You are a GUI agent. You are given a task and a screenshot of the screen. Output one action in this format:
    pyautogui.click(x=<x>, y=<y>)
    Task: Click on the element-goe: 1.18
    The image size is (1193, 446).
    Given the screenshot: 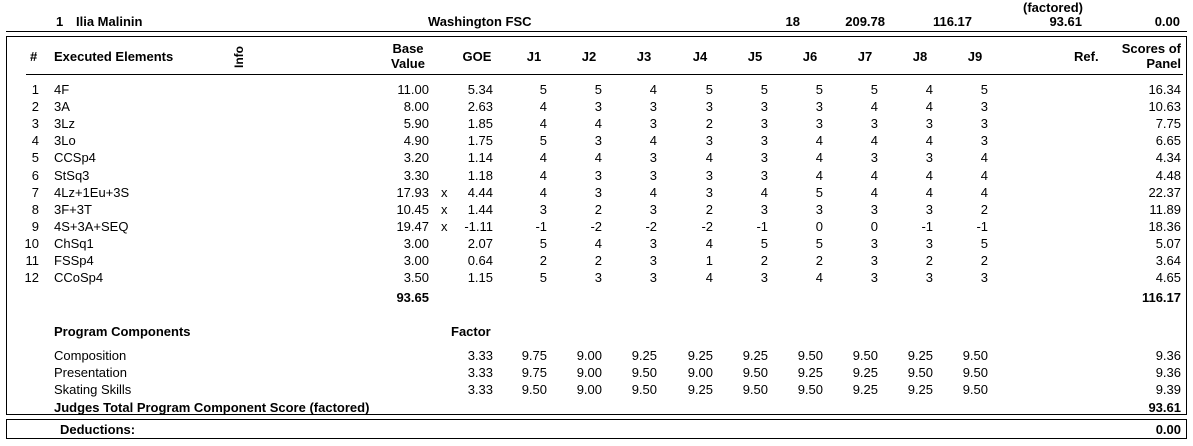 What is the action you would take?
    pyautogui.click(x=480, y=175)
    